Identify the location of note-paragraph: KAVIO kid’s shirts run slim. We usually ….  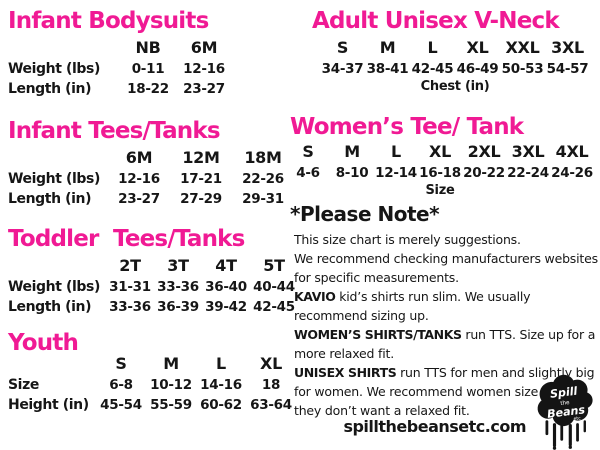
(447, 306).